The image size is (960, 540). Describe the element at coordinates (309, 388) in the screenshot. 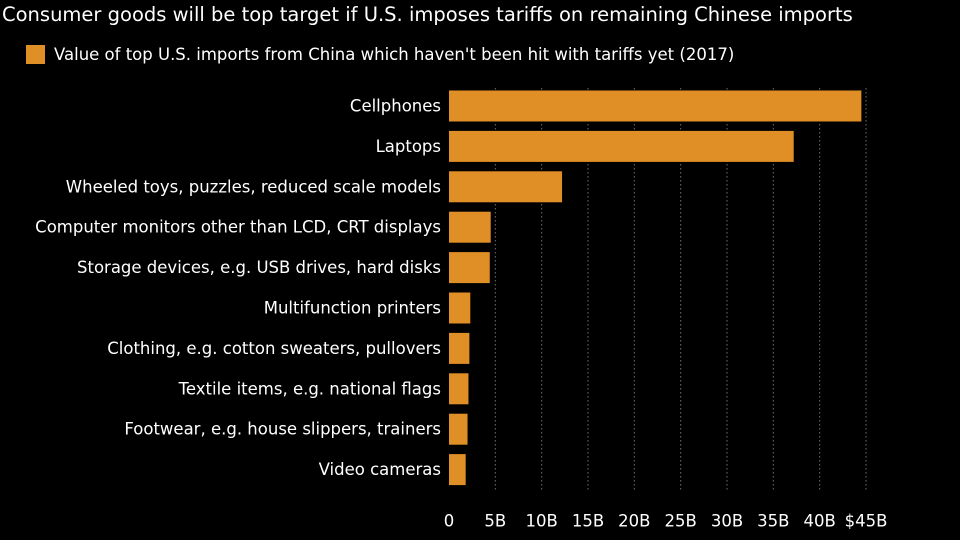

I see `category-label: Textile items, e.g. national flags` at that location.